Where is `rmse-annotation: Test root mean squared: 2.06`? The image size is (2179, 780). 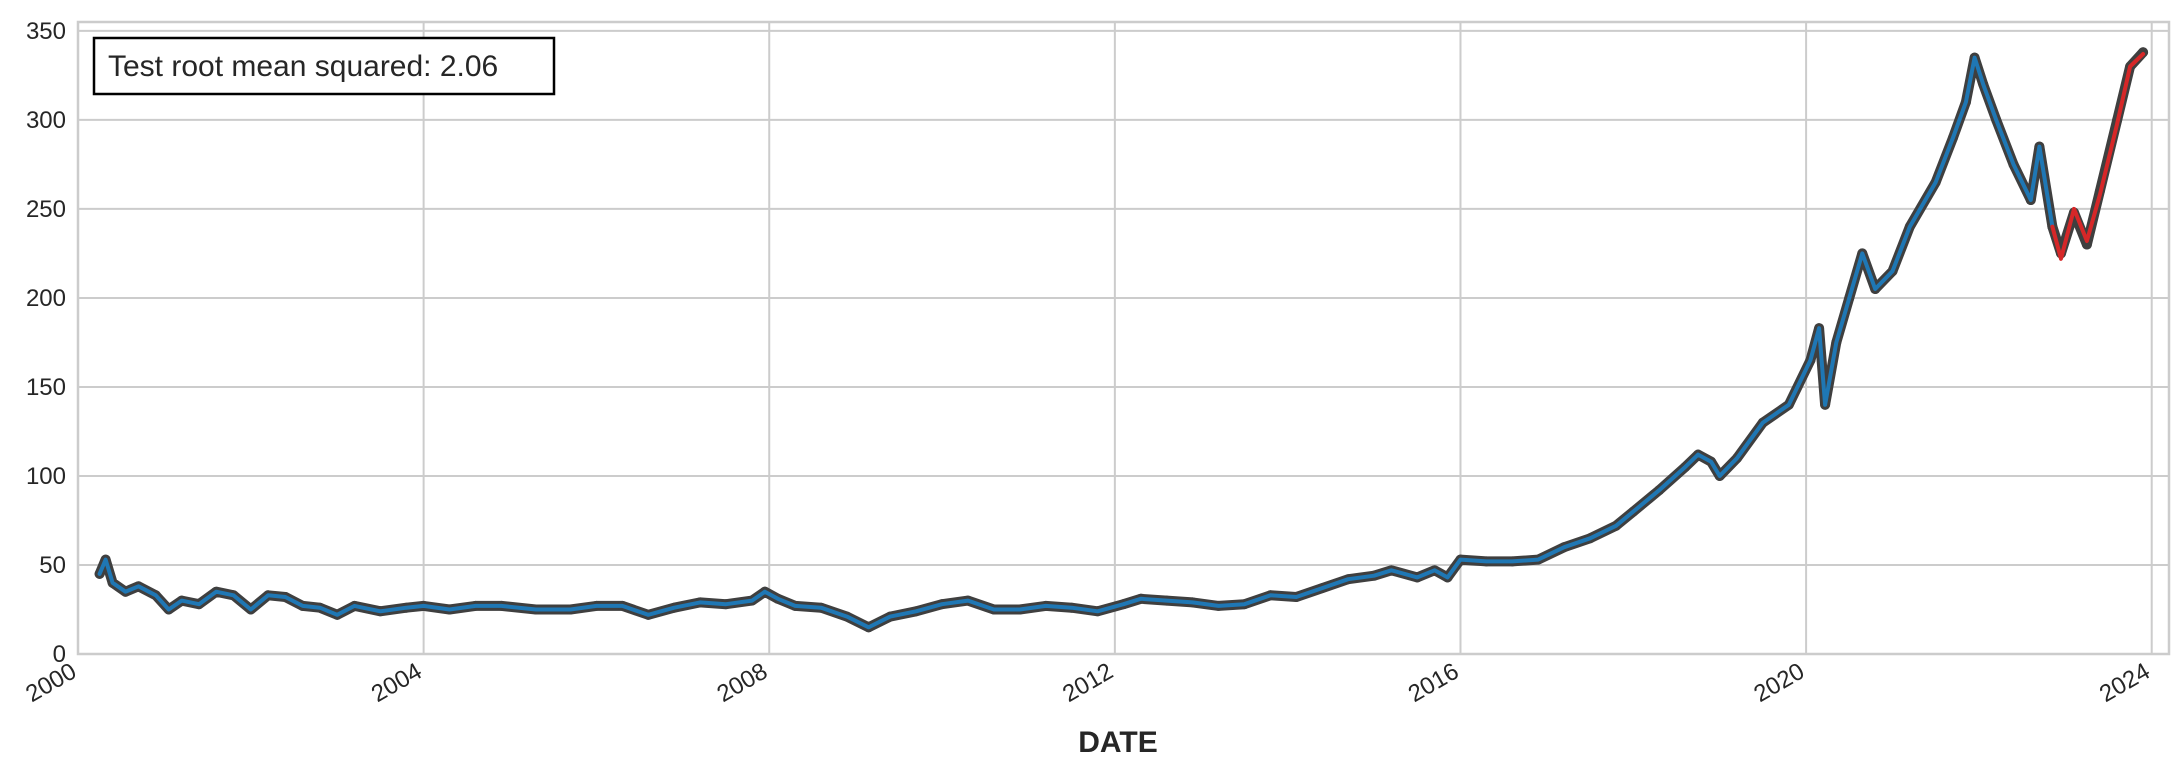
rmse-annotation: Test root mean squared: 2.06 is located at coordinates (324, 66).